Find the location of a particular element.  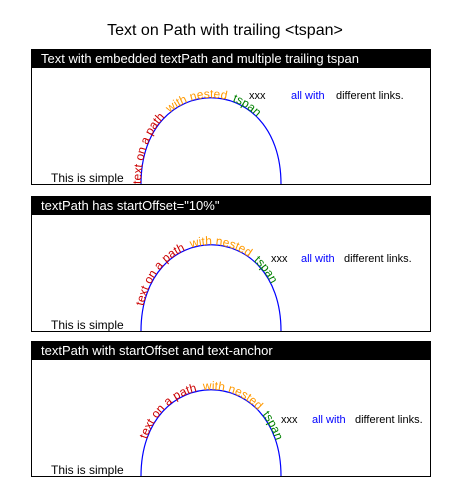

panel-2-segment-text-on-a-path: text on a path is located at coordinates (160, 273).